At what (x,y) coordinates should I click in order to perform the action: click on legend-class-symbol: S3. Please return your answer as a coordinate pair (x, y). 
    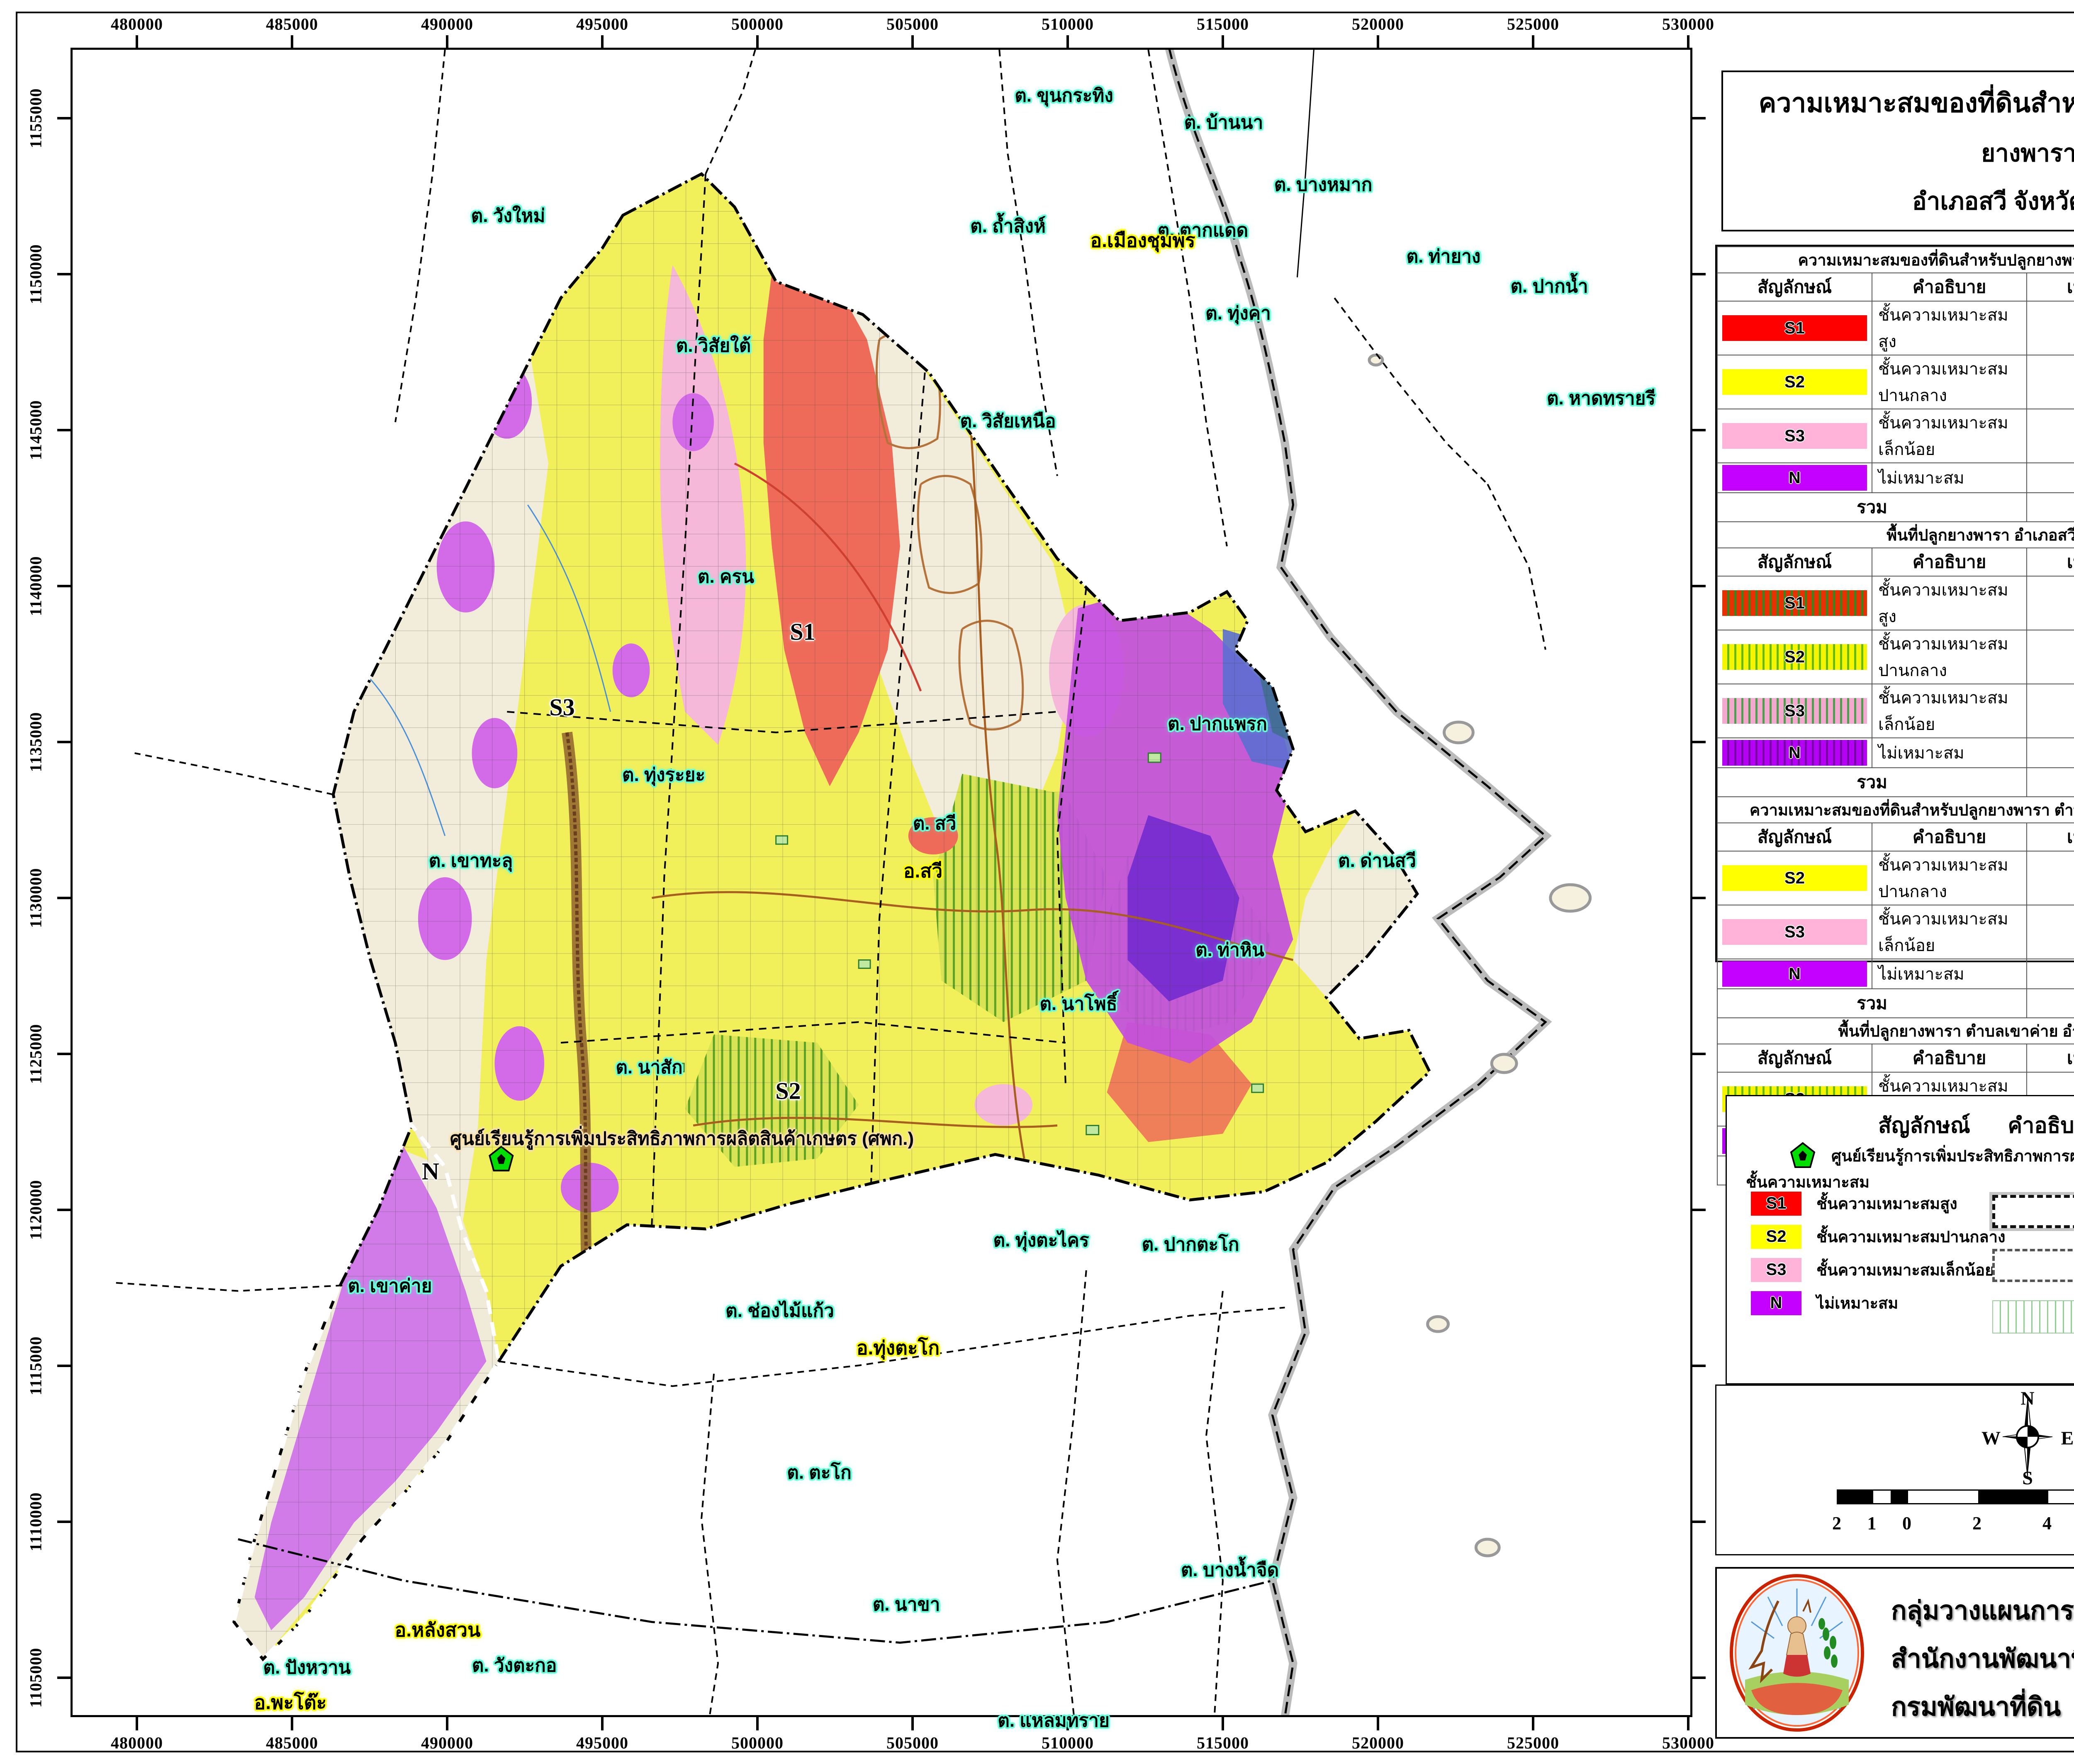
    Looking at the image, I should click on (1776, 1269).